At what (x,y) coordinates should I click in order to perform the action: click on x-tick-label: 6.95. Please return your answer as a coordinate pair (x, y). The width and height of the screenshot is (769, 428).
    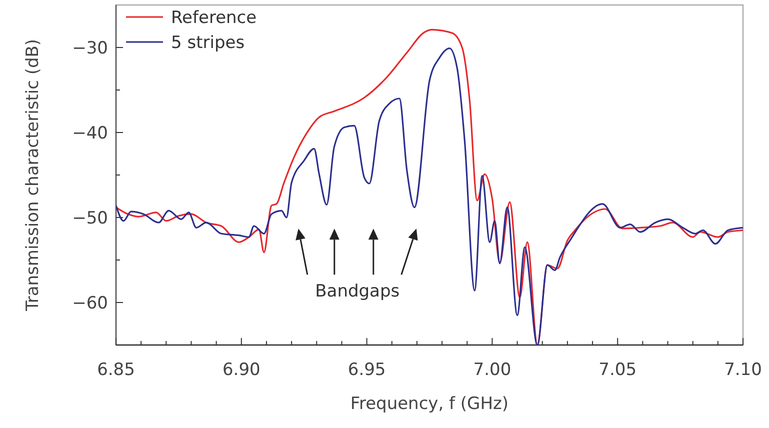
    Looking at the image, I should click on (367, 370).